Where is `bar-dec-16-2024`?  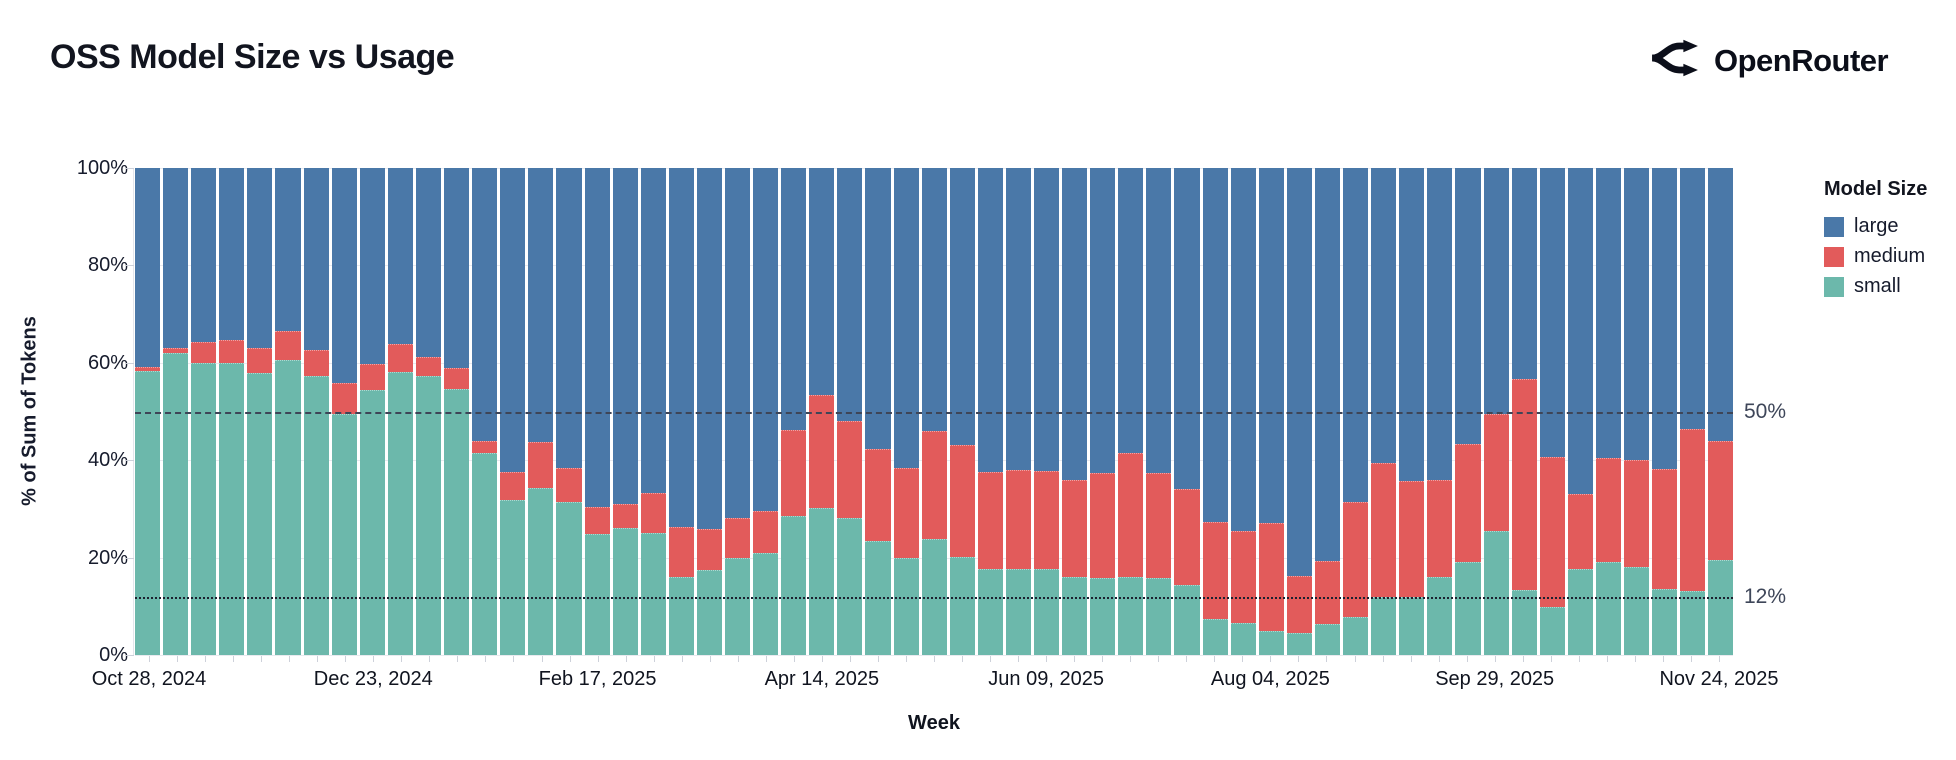 bar-dec-16-2024 is located at coordinates (344, 411).